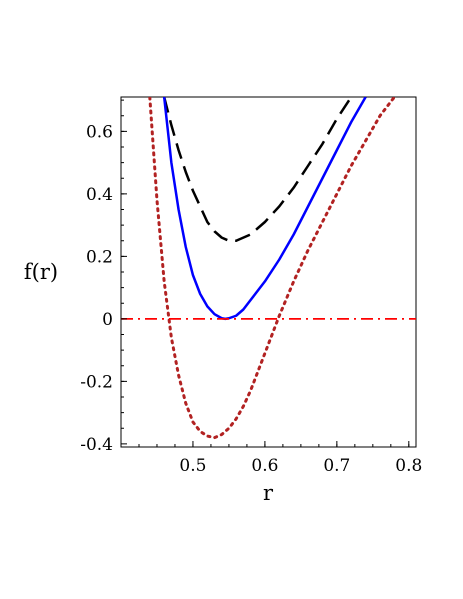 The image size is (463, 599). I want to click on x-axis-label: r, so click(268, 493).